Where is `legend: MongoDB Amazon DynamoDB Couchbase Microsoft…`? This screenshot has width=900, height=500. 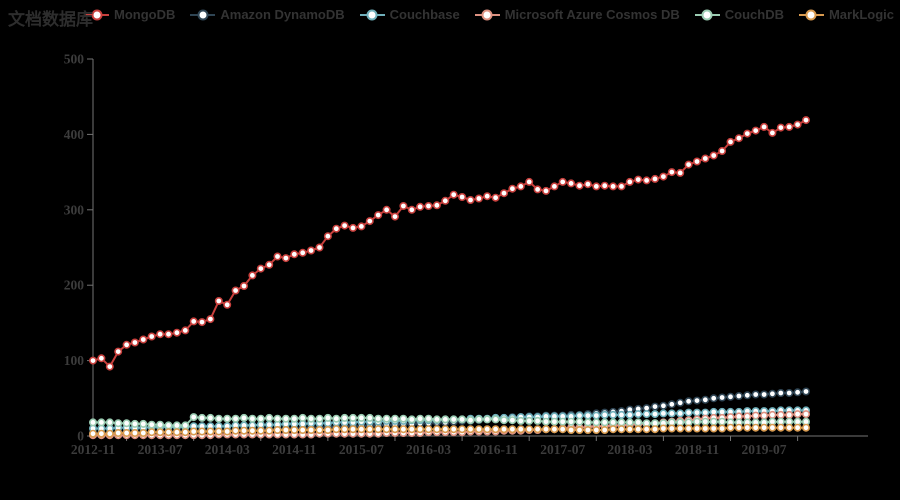
legend: MongoDB Amazon DynamoDB Couchbase Microsoft… is located at coordinates (492, 14).